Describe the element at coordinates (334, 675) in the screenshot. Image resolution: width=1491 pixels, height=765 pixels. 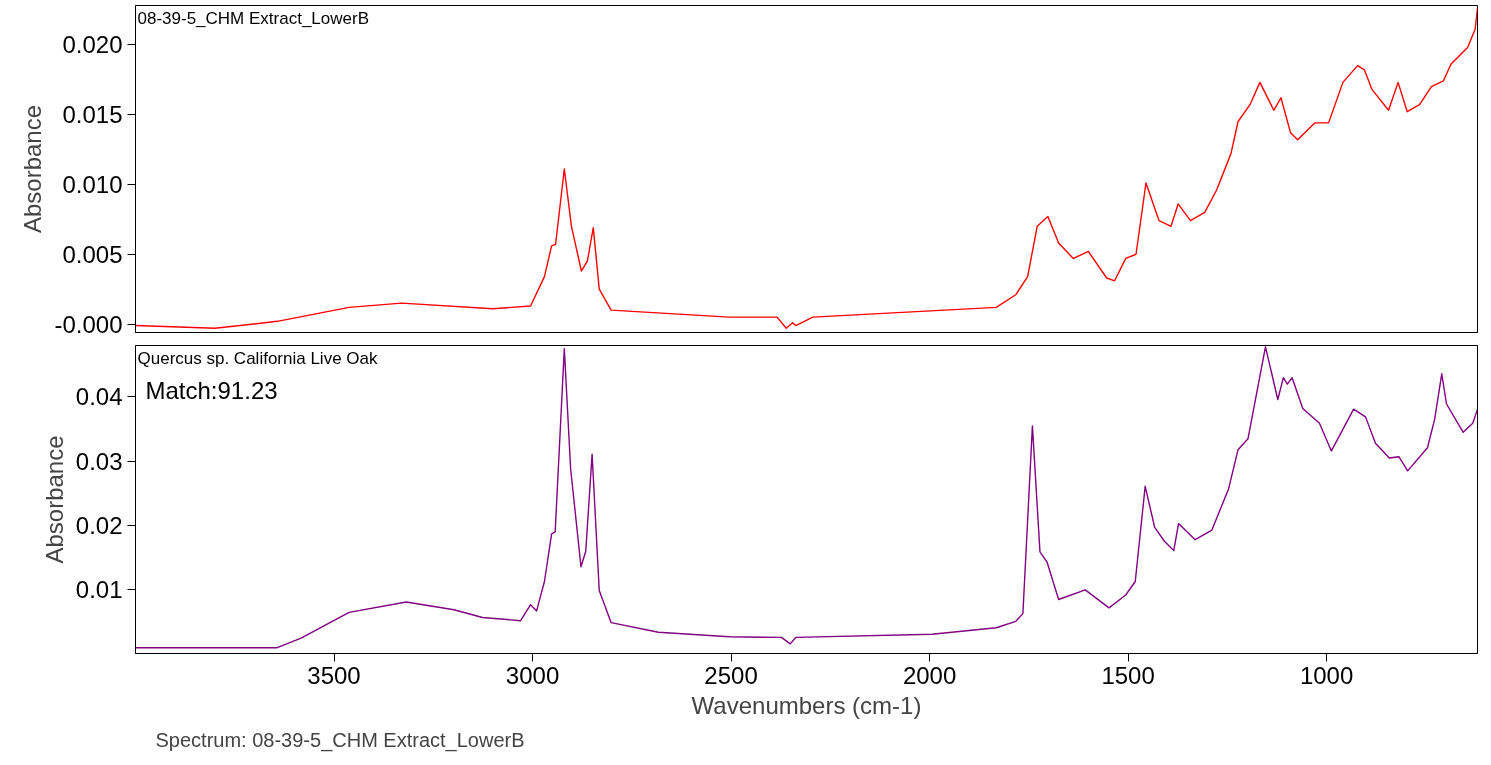
I see `x-tick-label: 3500` at that location.